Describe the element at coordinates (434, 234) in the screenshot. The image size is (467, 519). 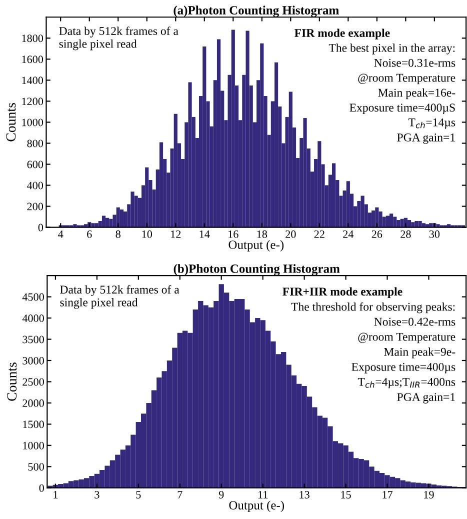
I see `x-tick-label: 30` at that location.